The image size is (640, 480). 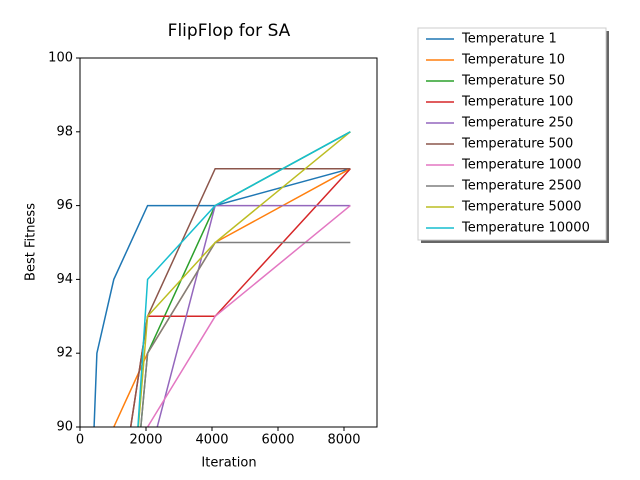 What do you see at coordinates (64, 205) in the screenshot?
I see `y-tick-label: 96` at bounding box center [64, 205].